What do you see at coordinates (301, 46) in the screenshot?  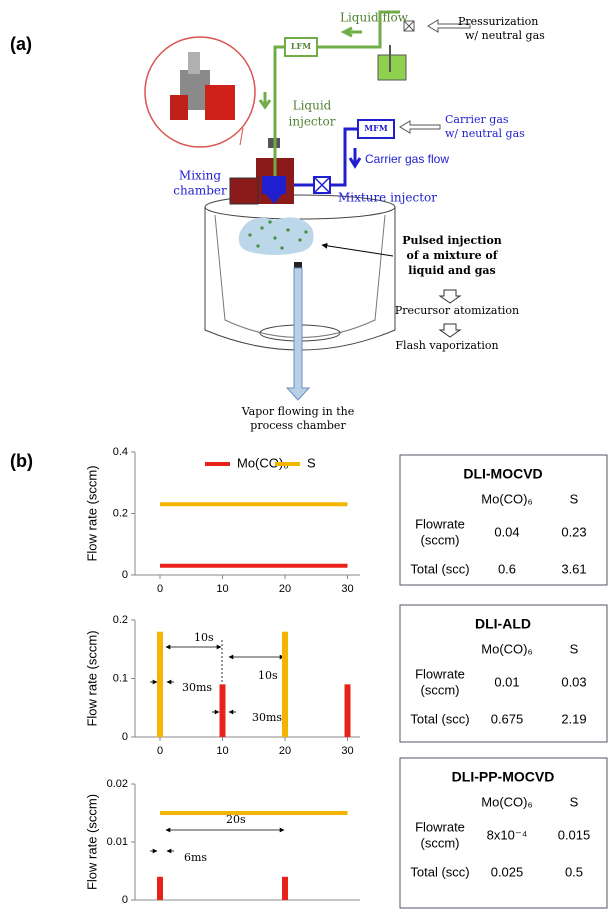 I see `label: LFM` at bounding box center [301, 46].